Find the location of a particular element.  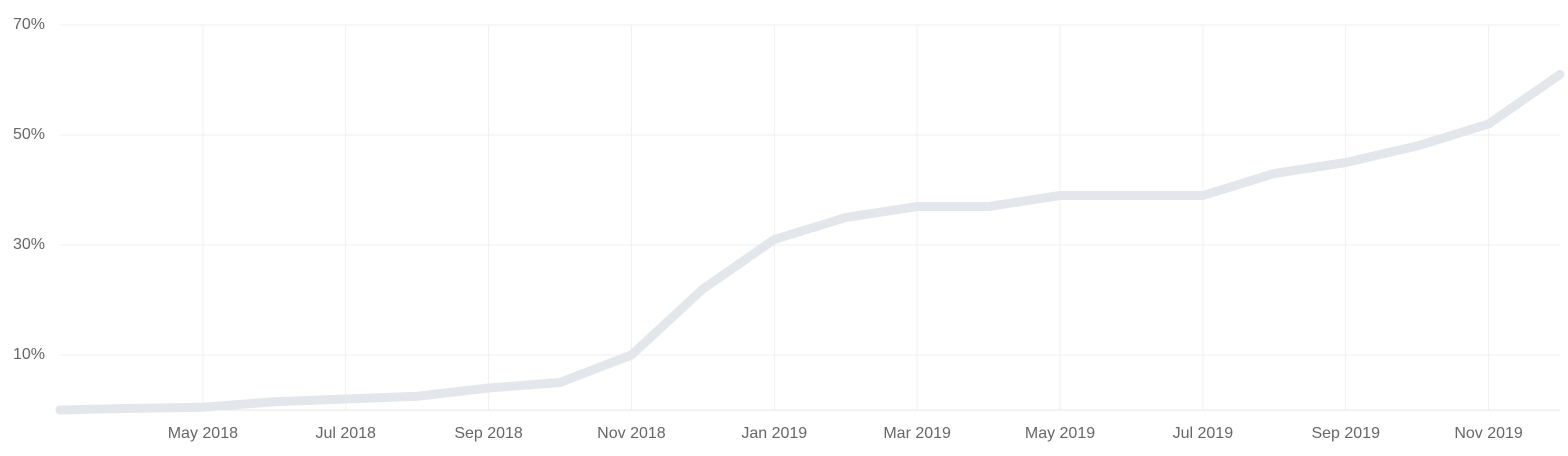

x-tick-label: Sep 2019 is located at coordinates (1345, 433).